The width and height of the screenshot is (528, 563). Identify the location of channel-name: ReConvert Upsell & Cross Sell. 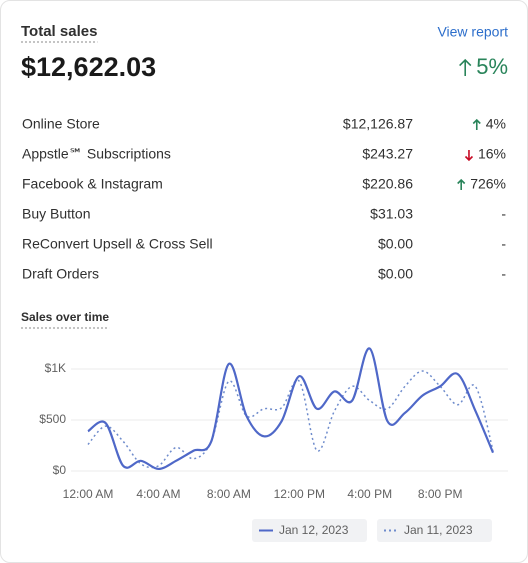
(117, 244).